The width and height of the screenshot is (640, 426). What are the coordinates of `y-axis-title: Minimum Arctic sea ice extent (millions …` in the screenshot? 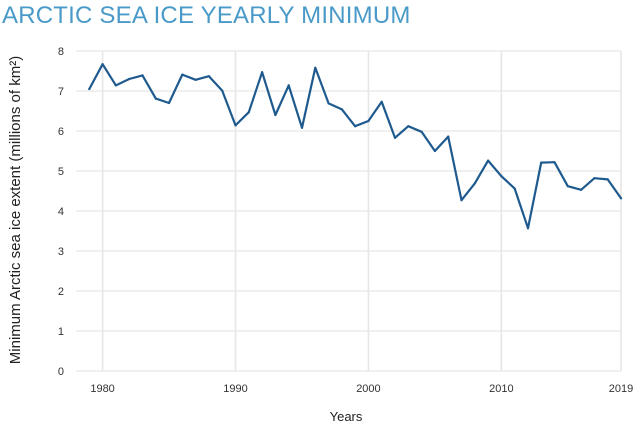 It's located at (15, 210).